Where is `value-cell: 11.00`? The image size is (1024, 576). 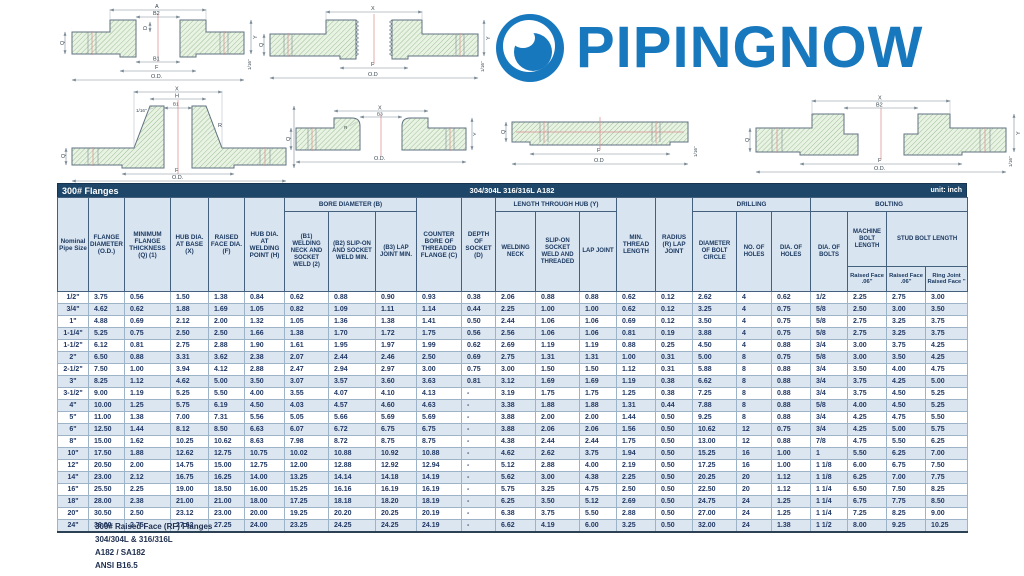 value-cell: 11.00 is located at coordinates (106, 417).